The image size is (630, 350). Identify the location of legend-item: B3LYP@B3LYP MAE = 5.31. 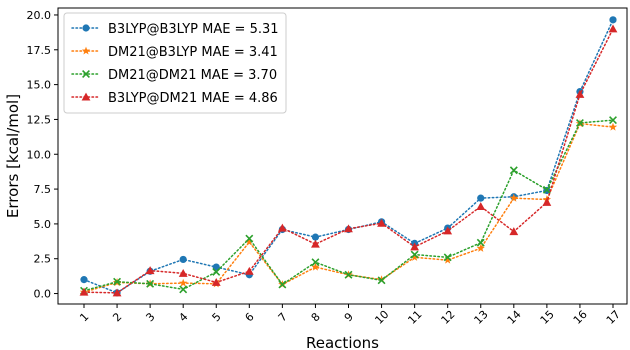
(175, 29).